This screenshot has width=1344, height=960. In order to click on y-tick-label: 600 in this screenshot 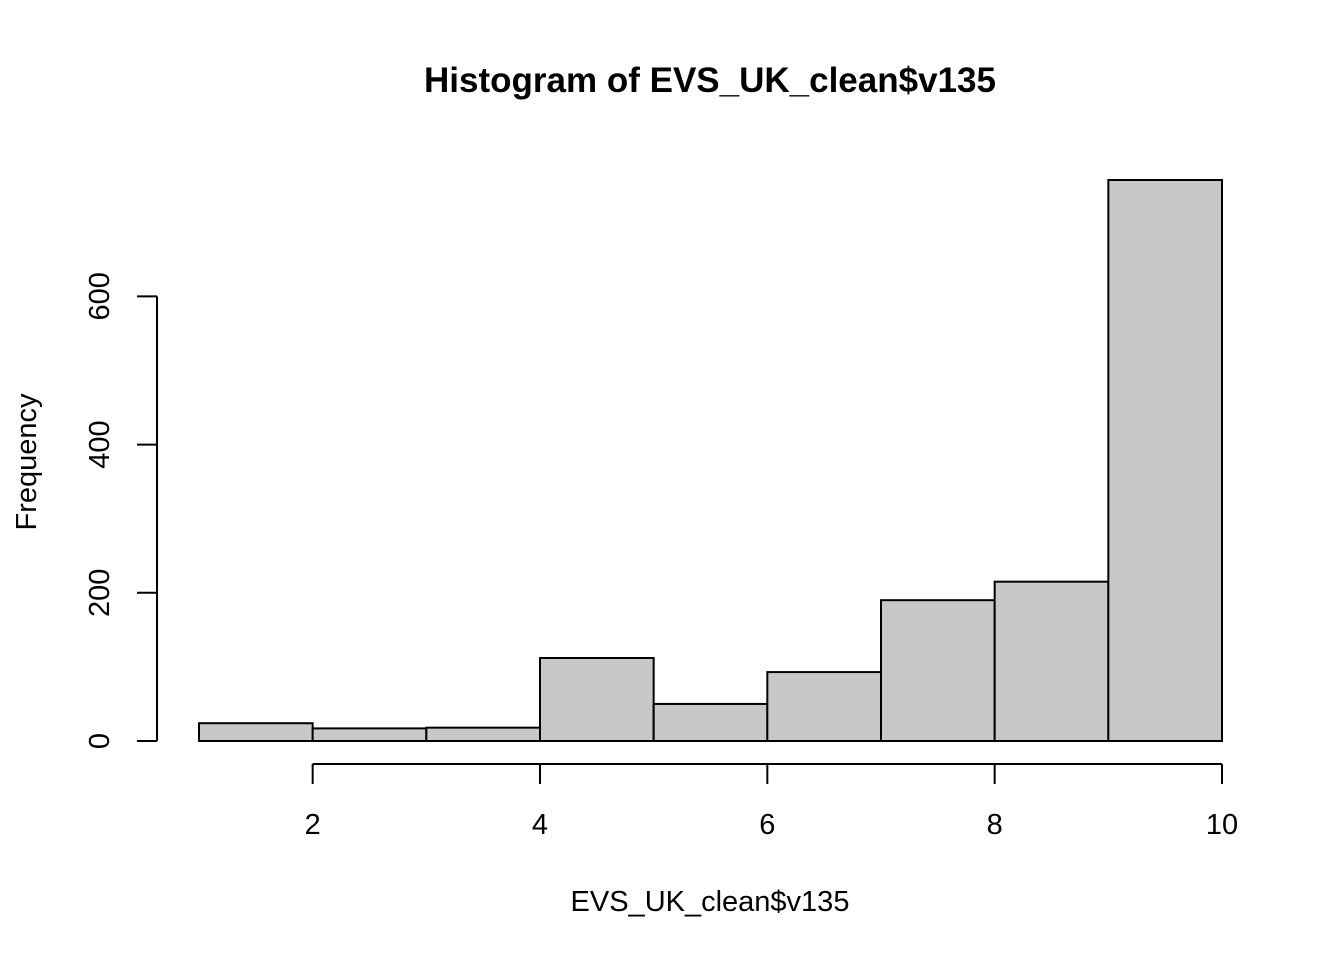, I will do `click(100, 296)`.